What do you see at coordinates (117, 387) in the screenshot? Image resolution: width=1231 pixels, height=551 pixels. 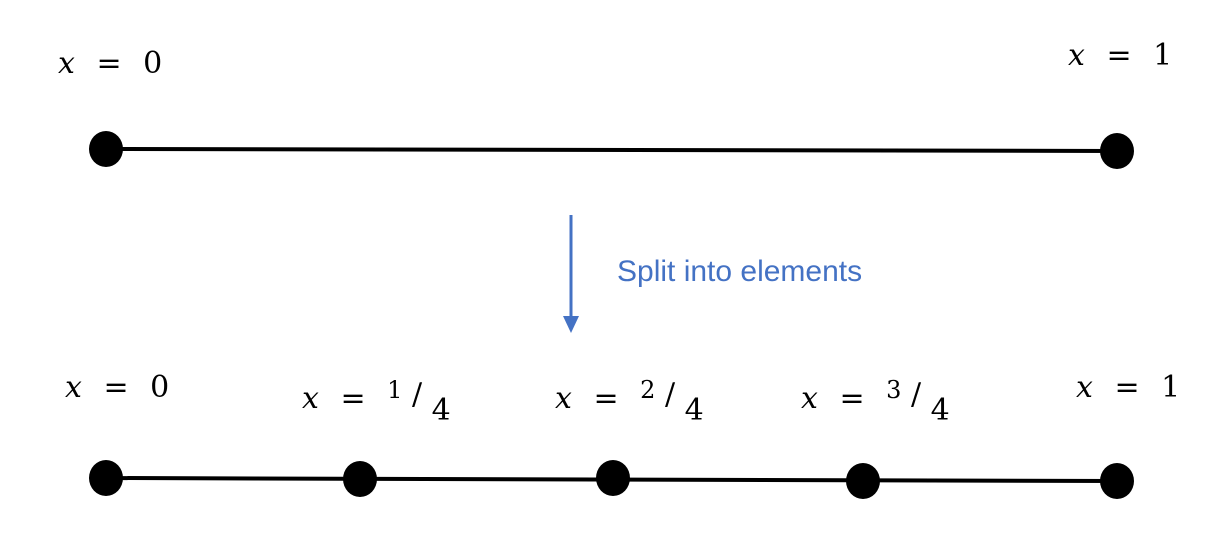 I see `bottom-label-0: x = 0` at bounding box center [117, 387].